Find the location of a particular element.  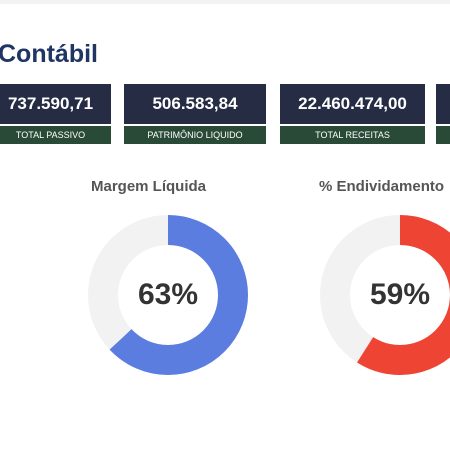

gauge-margem-liquida: 63% is located at coordinates (168, 295).